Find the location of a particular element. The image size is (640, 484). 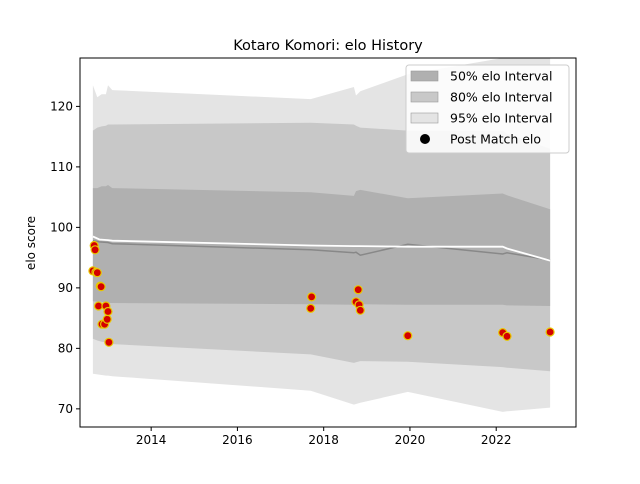

mean-elo-line is located at coordinates (321, 250).